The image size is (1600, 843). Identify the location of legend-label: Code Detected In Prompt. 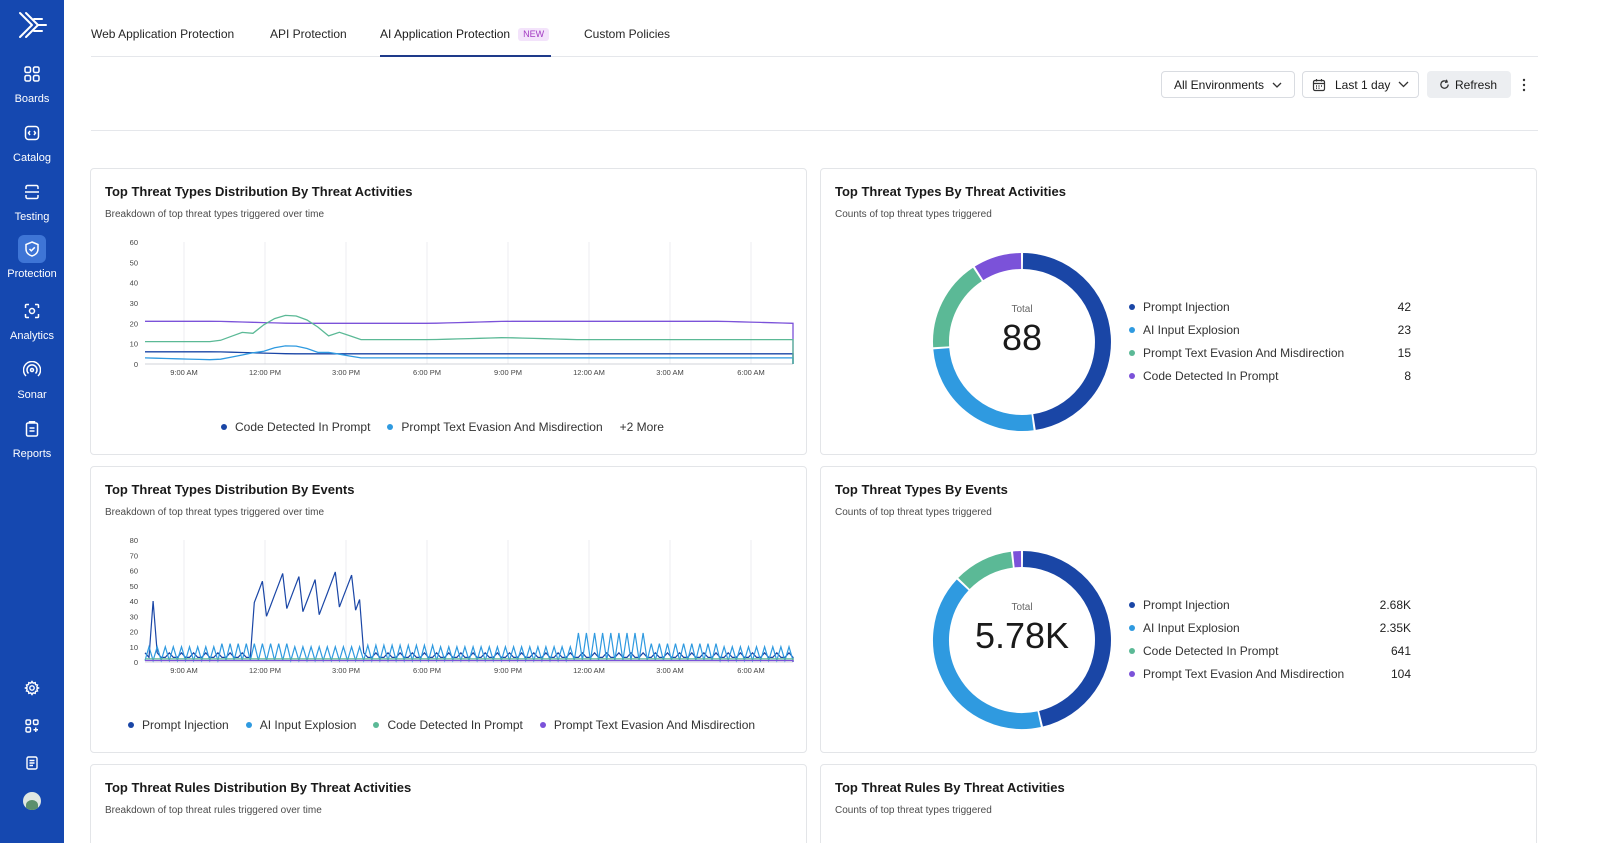
(1211, 651).